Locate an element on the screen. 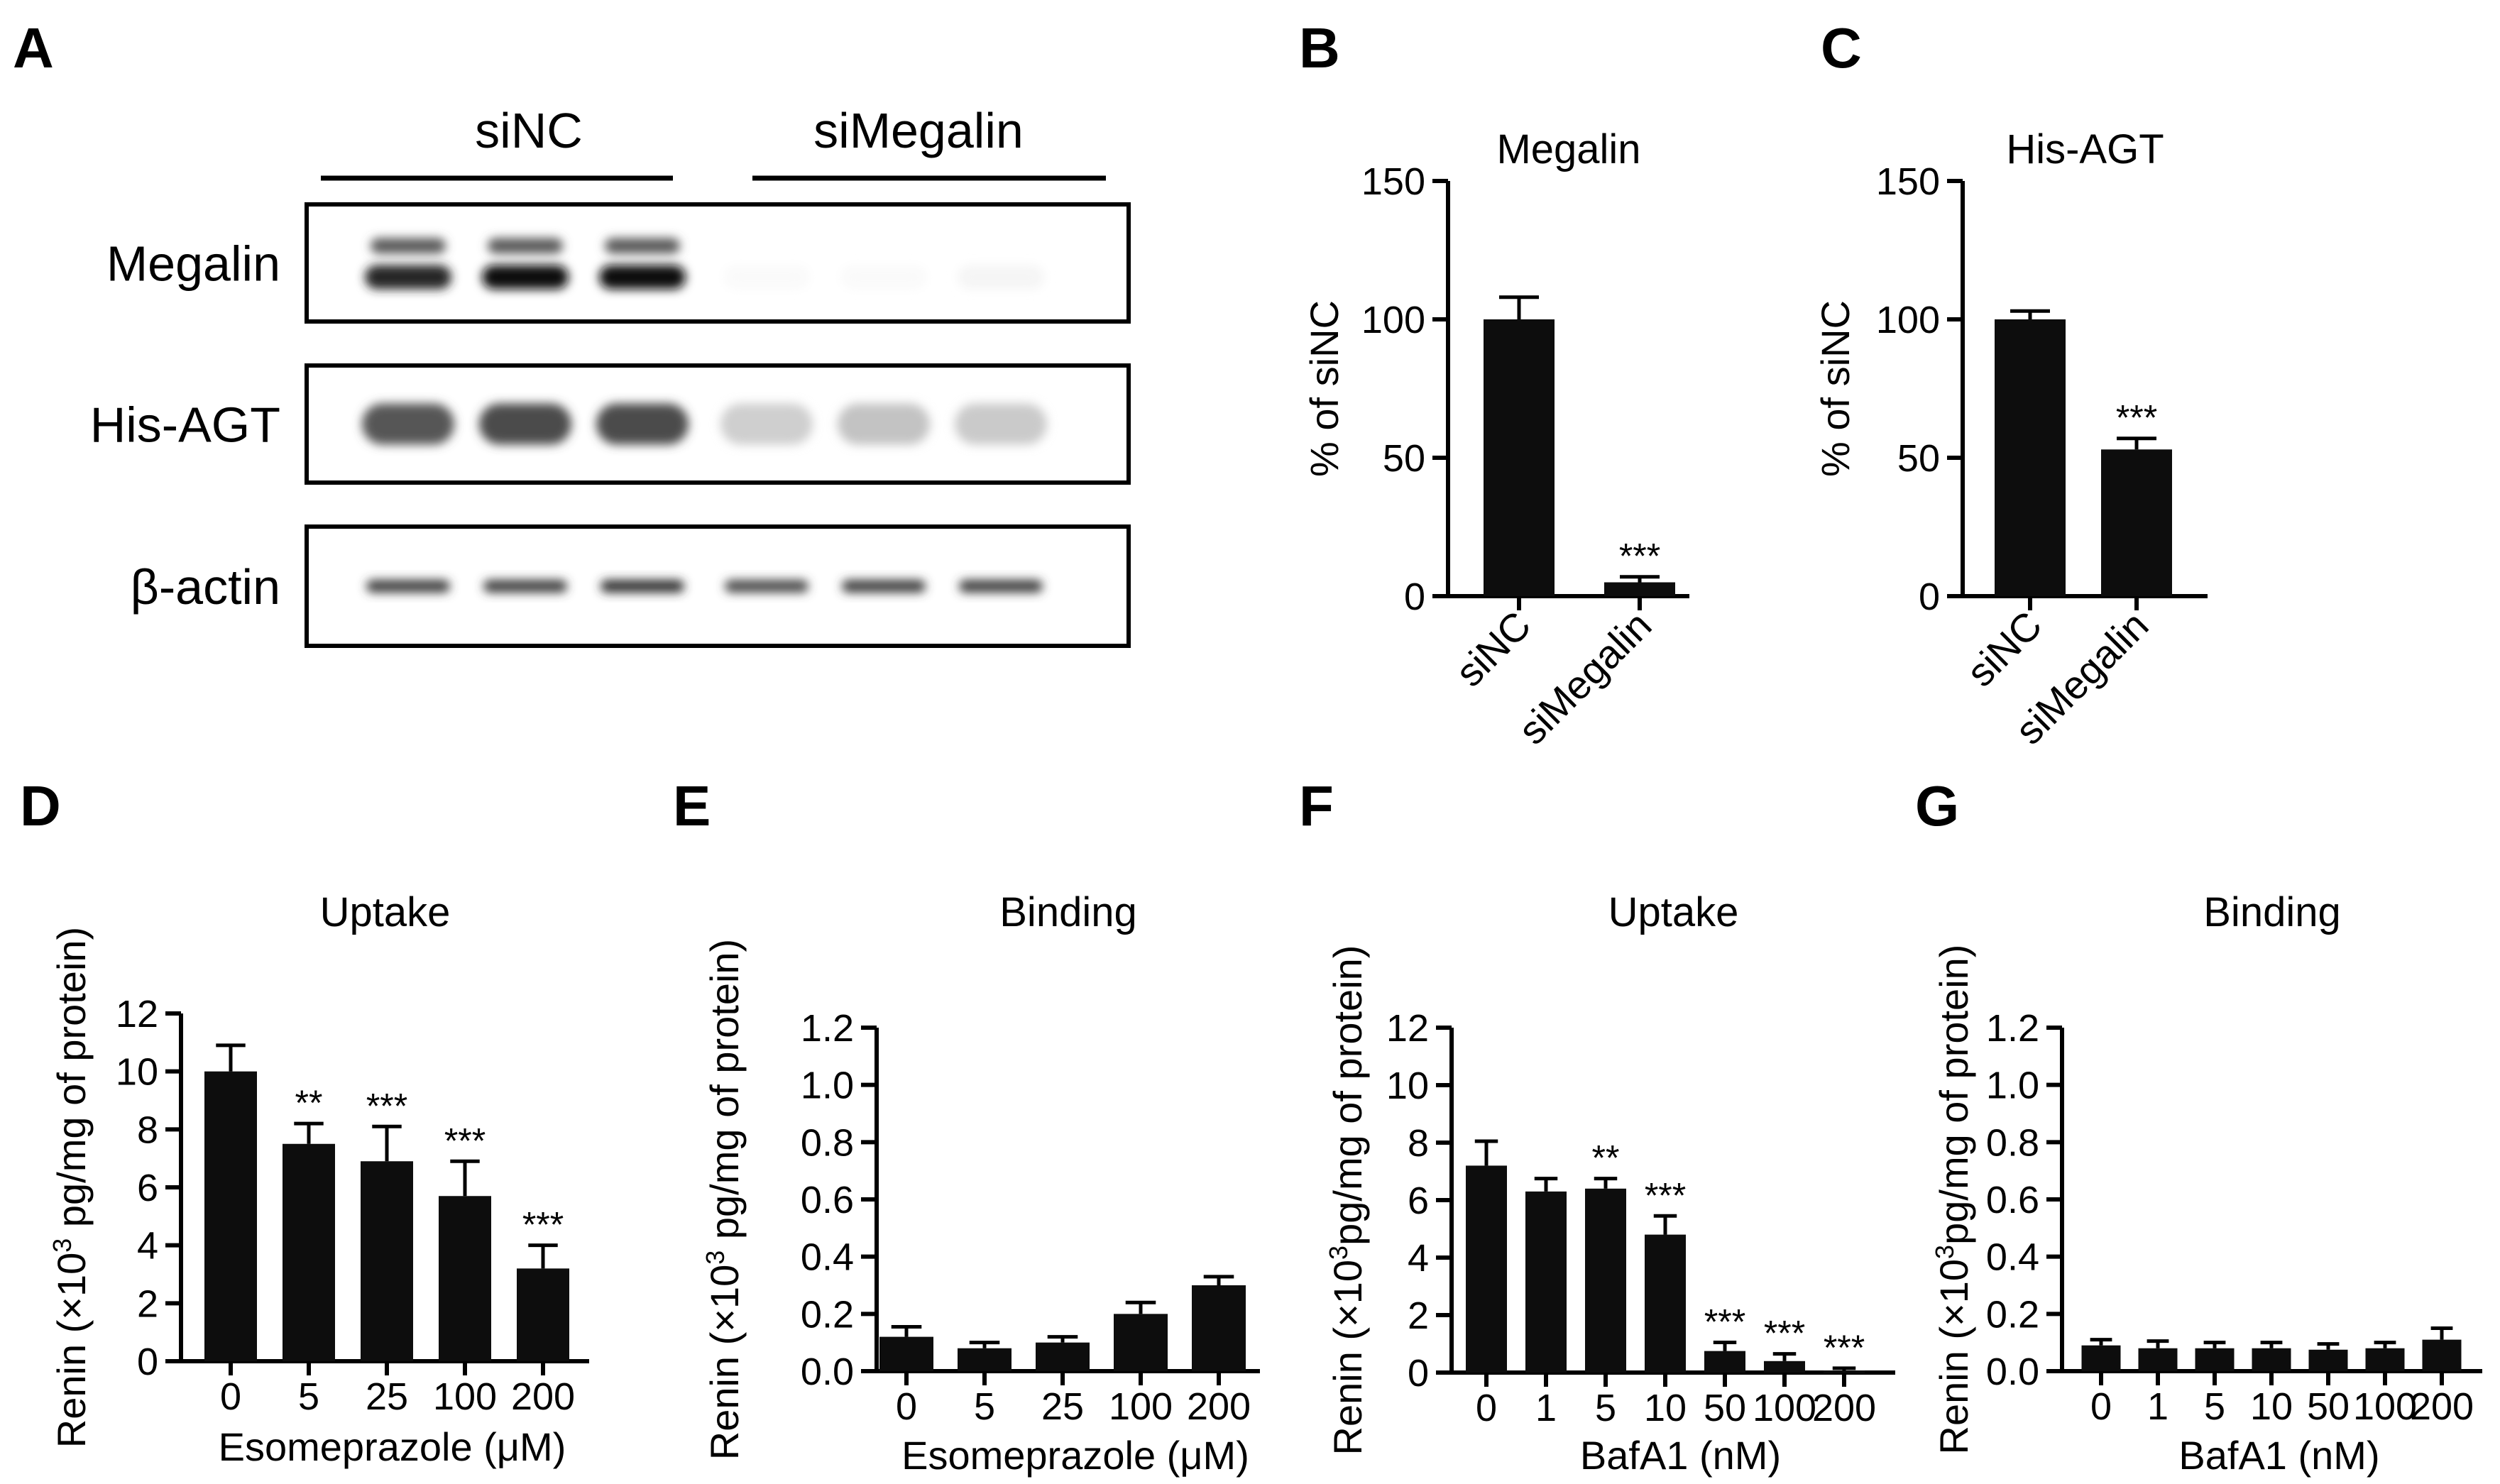  x-tick-label: 0 is located at coordinates (1486, 1408).